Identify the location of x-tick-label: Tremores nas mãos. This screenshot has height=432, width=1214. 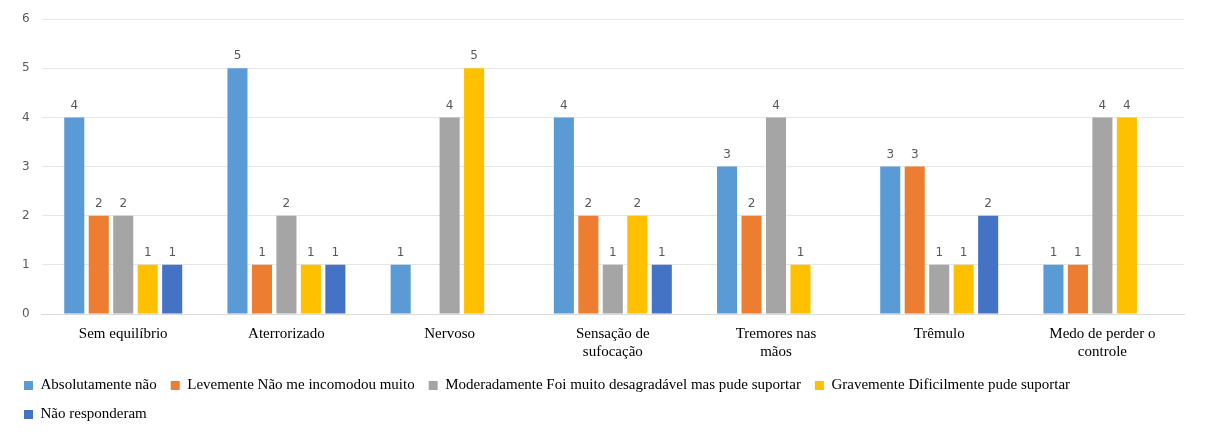
(776, 341).